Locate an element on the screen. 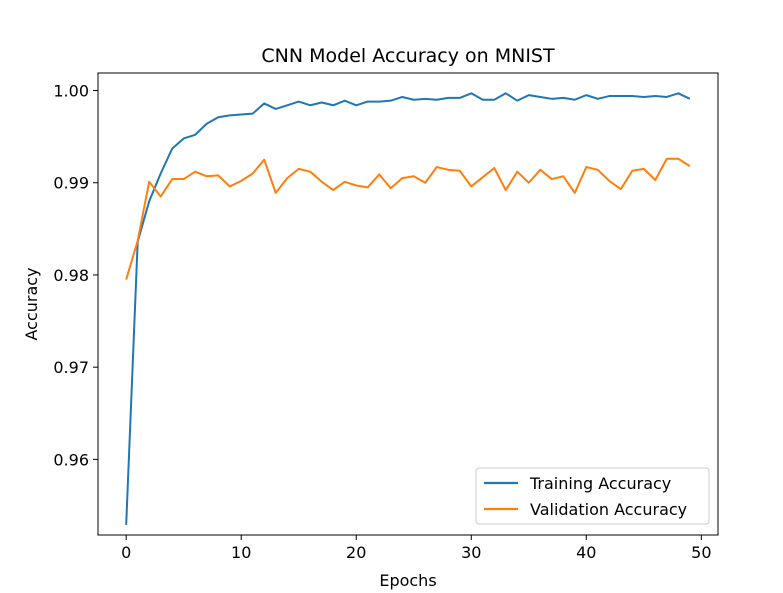 The height and width of the screenshot is (593, 783). legend: Training Accuracy Validation Accuracy is located at coordinates (592, 496).